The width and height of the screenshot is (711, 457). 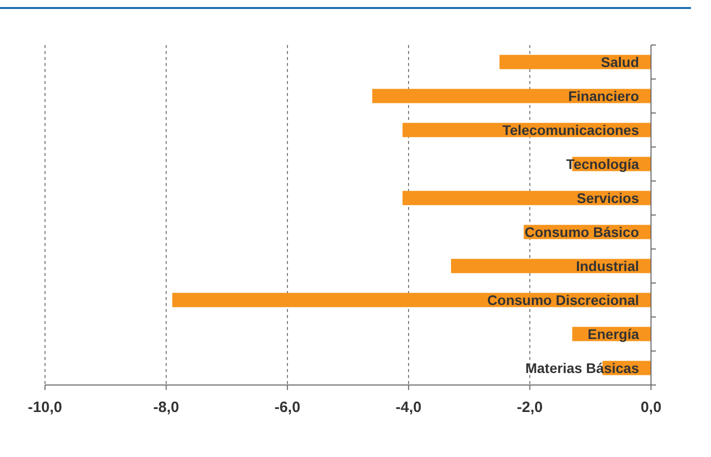 What do you see at coordinates (287, 407) in the screenshot?
I see `x-tick-label: -6,0` at bounding box center [287, 407].